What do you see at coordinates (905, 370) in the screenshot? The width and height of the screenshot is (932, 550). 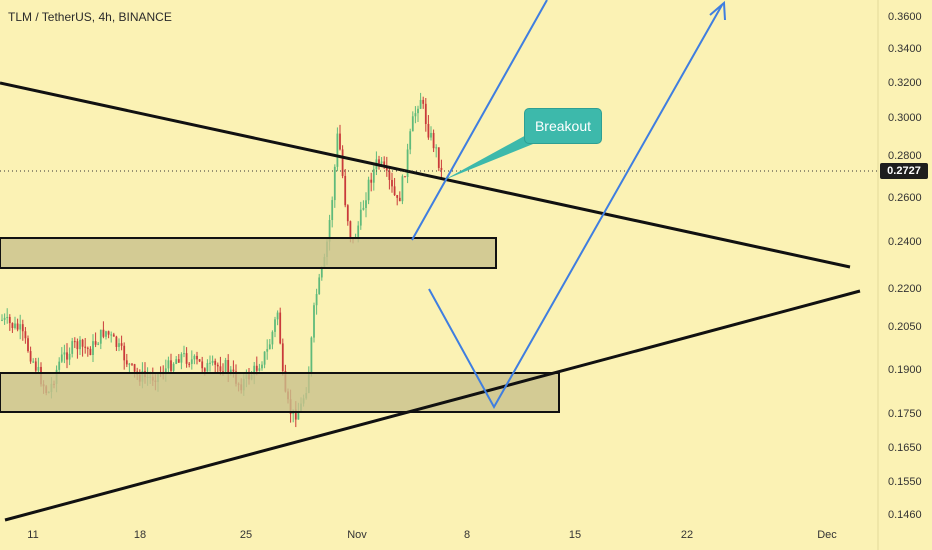 I see `y-tick-label: 0.1900` at bounding box center [905, 370].